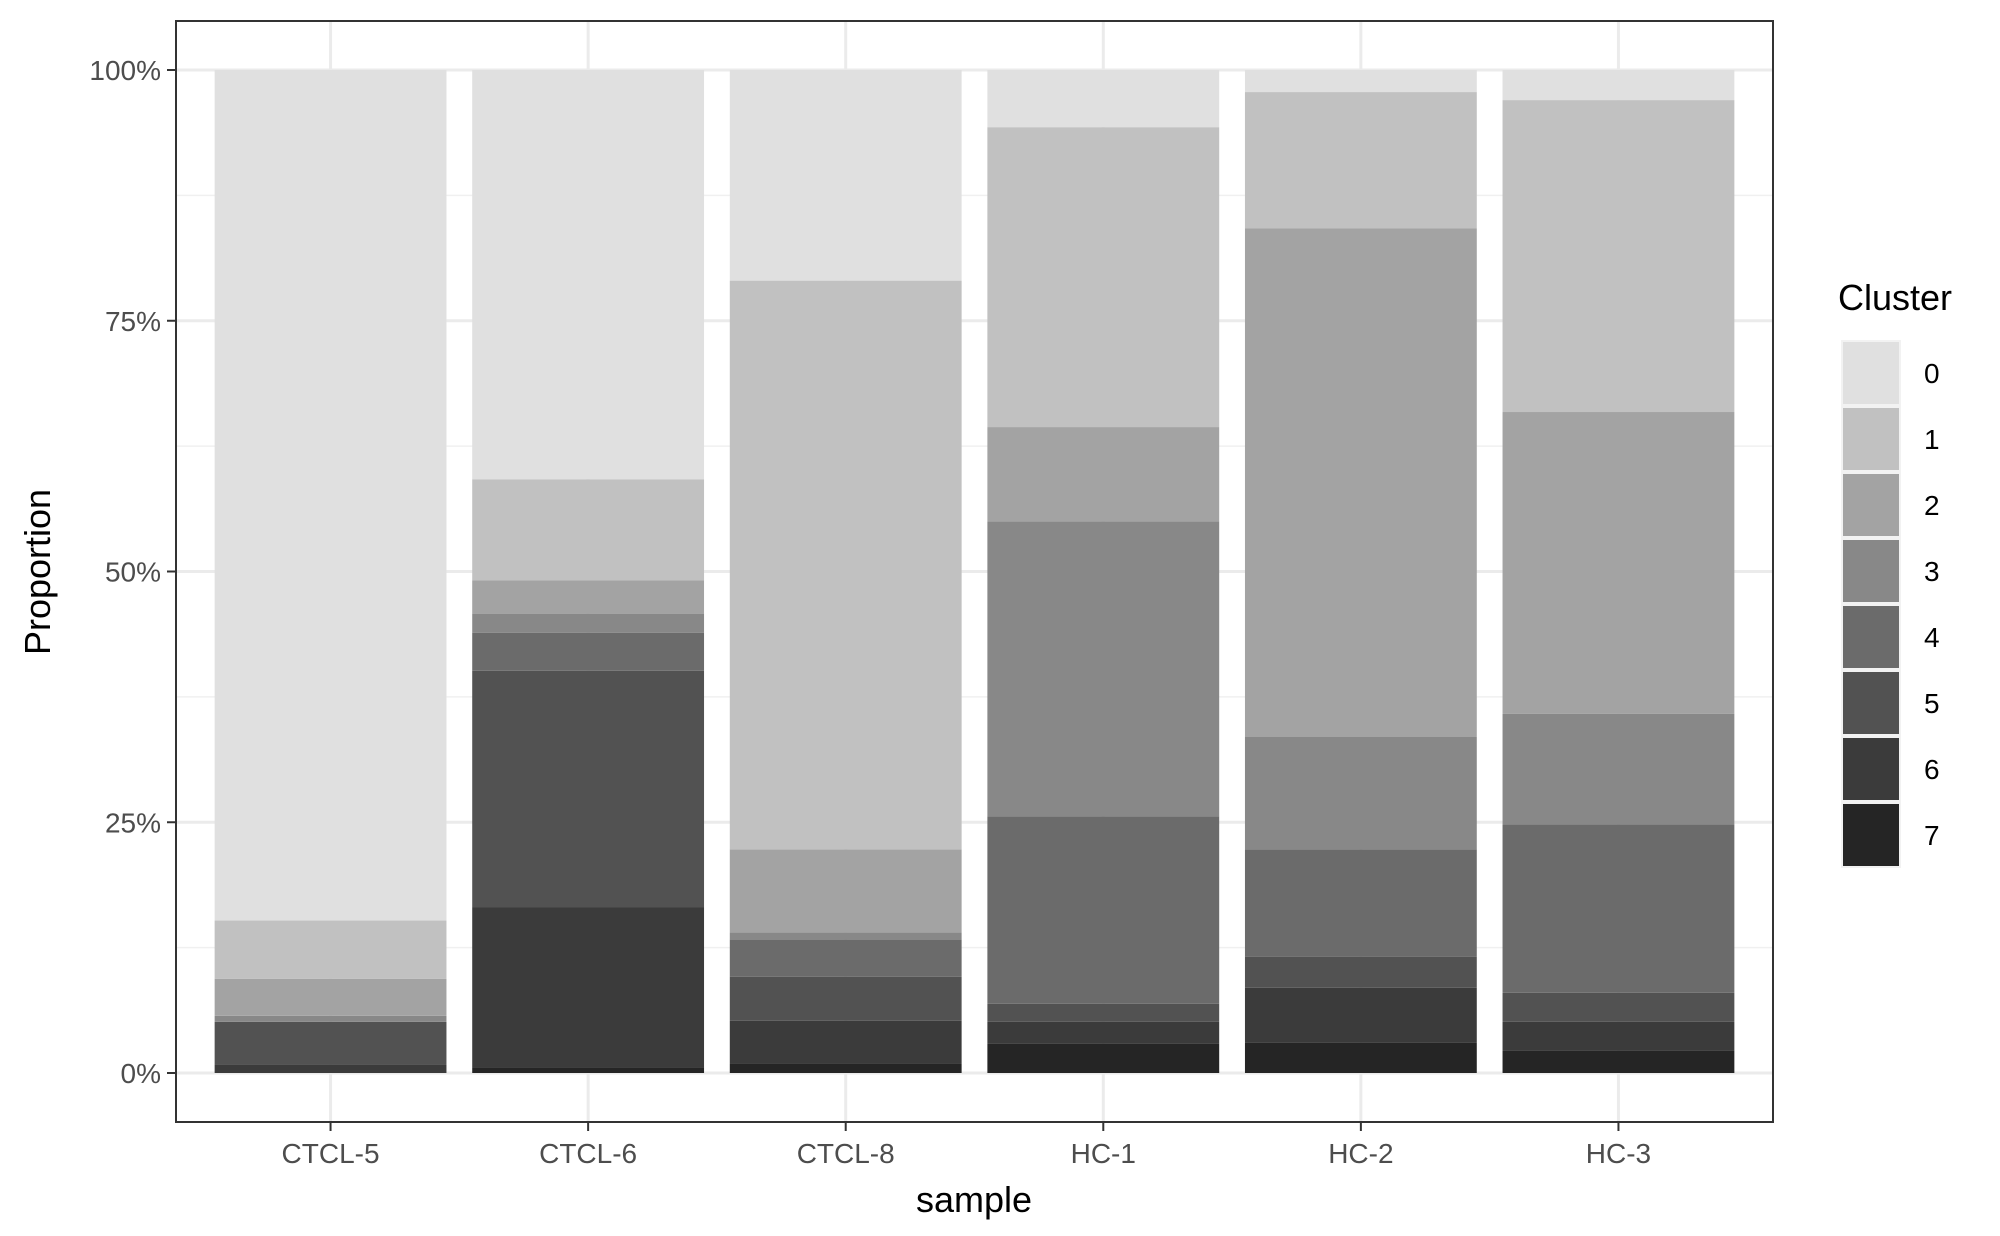 The width and height of the screenshot is (2000, 1236). I want to click on x-axis: CTCL-5 CTCL-6 CTCL-8 HC-1 HC-2 HC-3, so click(966, 1145).